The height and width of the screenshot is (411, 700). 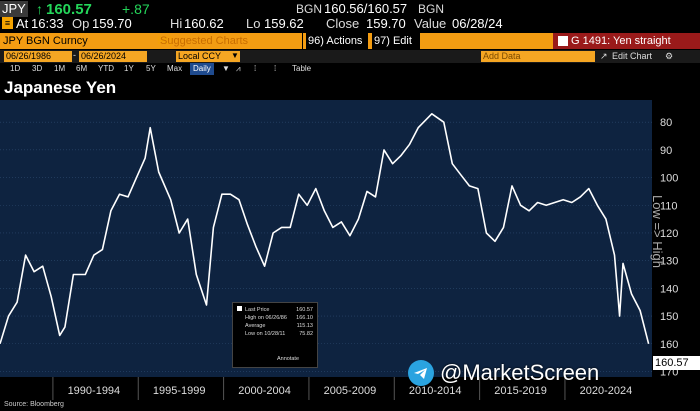 What do you see at coordinates (430, 23) in the screenshot?
I see `value-label: Value` at bounding box center [430, 23].